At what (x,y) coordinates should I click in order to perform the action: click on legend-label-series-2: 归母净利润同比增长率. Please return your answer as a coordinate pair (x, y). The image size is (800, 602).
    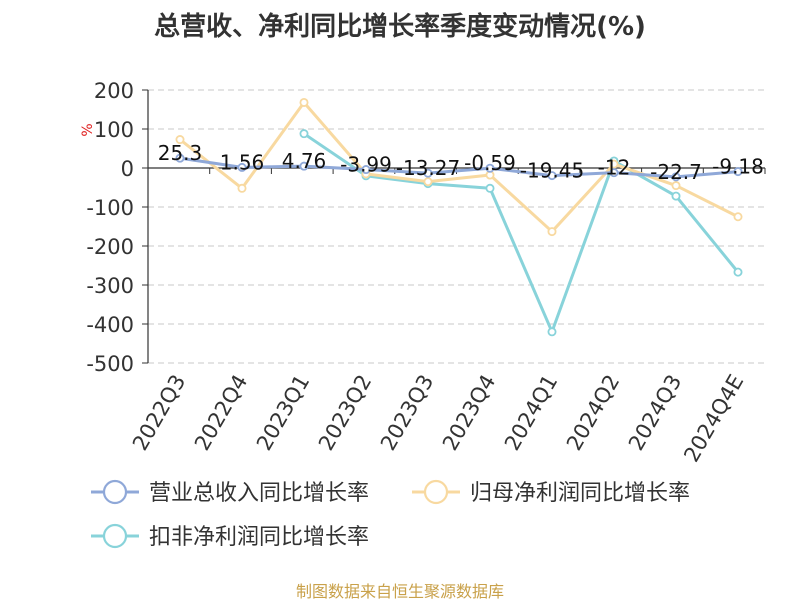
    Looking at the image, I should click on (580, 493).